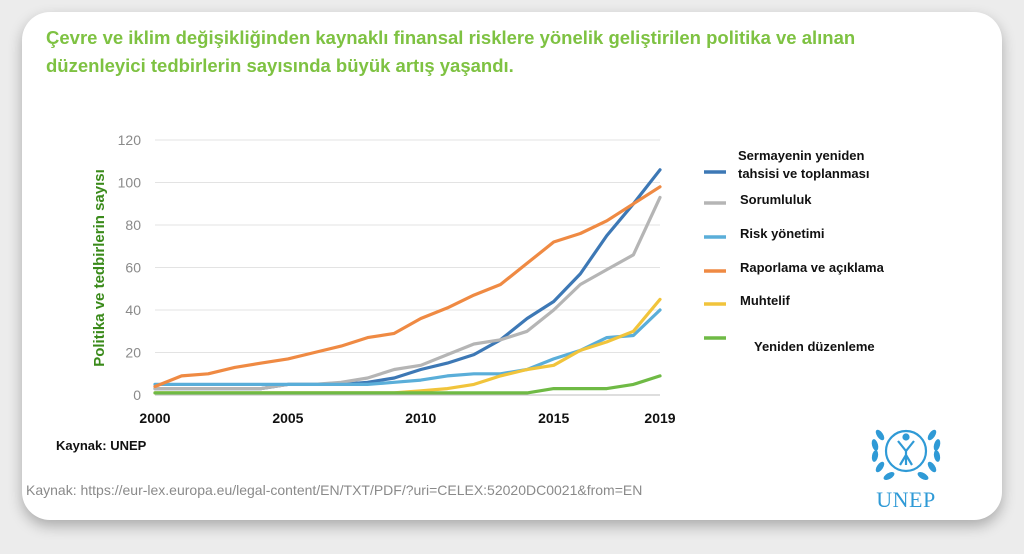 Image resolution: width=1024 pixels, height=554 pixels. I want to click on legend-label-3: Risk yönetimi, so click(782, 233).